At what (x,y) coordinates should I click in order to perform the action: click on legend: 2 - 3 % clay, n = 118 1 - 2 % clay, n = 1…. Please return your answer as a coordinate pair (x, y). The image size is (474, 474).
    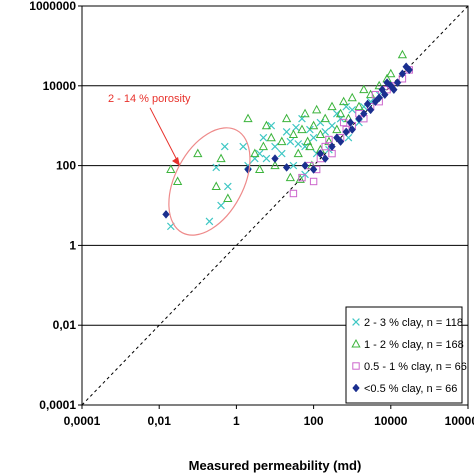
    Looking at the image, I should click on (406, 355).